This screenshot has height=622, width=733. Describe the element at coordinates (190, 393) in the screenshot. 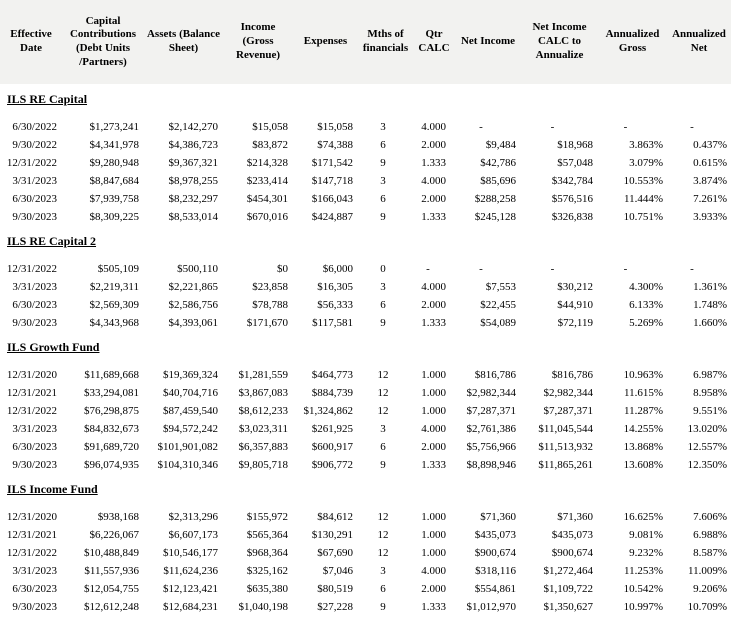

I see `cell-assets-balance-sheet: $40,704,716` at that location.